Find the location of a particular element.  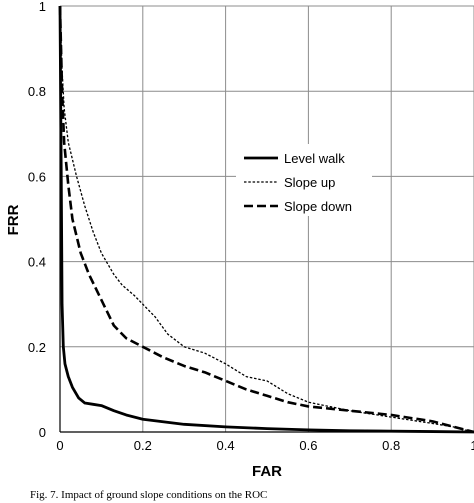

legend-background is located at coordinates (304, 180).